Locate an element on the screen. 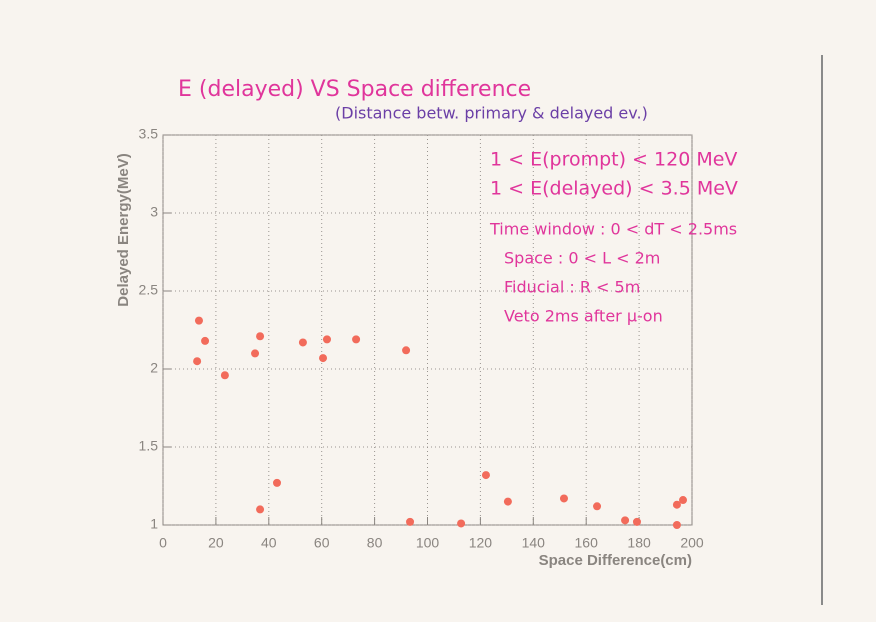  y-axis-title: Delayed Energy(MeV) is located at coordinates (123, 229).